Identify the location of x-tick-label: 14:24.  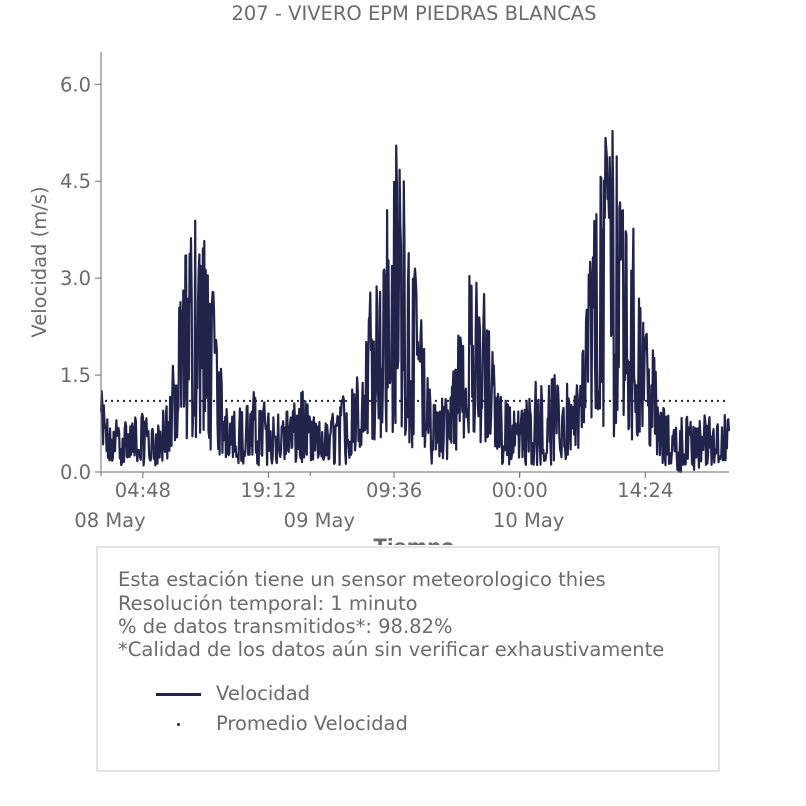
(645, 490).